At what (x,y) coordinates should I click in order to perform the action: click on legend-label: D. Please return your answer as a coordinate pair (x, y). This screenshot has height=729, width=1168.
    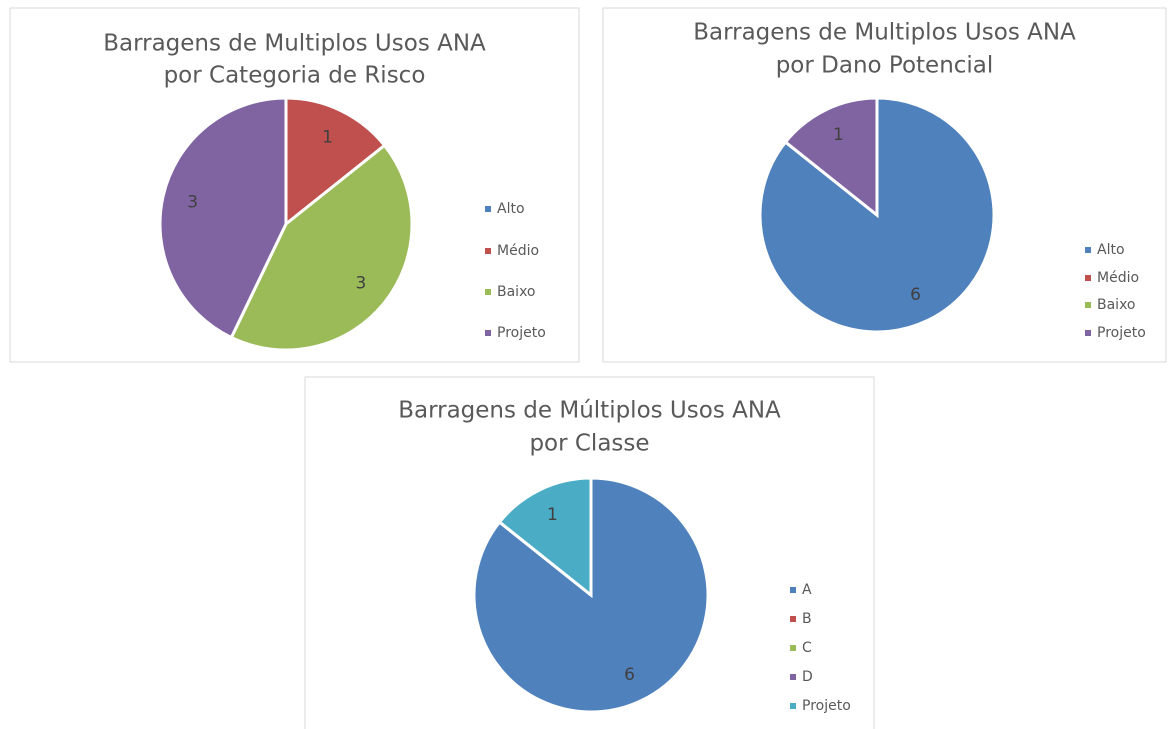
    Looking at the image, I should click on (807, 677).